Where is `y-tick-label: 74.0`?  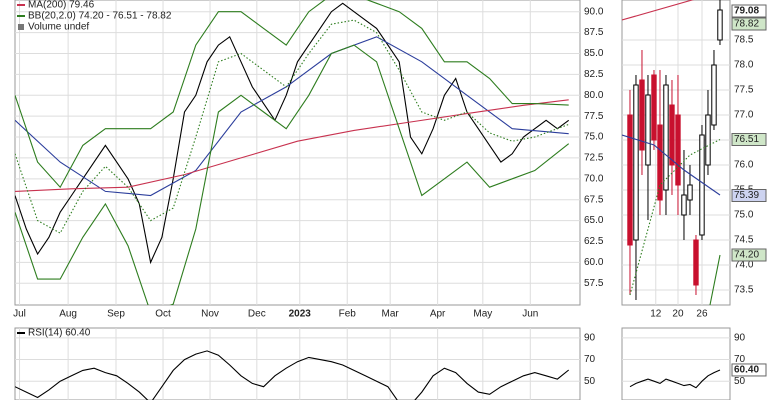
y-tick-label: 74.0 is located at coordinates (744, 265).